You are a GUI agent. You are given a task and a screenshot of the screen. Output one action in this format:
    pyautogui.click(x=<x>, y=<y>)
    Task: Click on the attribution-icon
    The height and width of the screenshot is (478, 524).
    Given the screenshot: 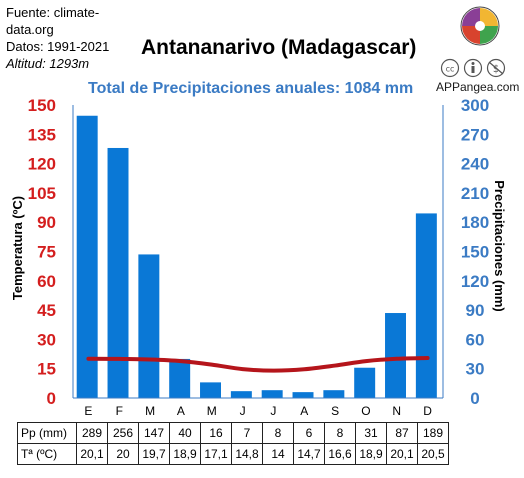 What is the action you would take?
    pyautogui.click(x=473, y=68)
    